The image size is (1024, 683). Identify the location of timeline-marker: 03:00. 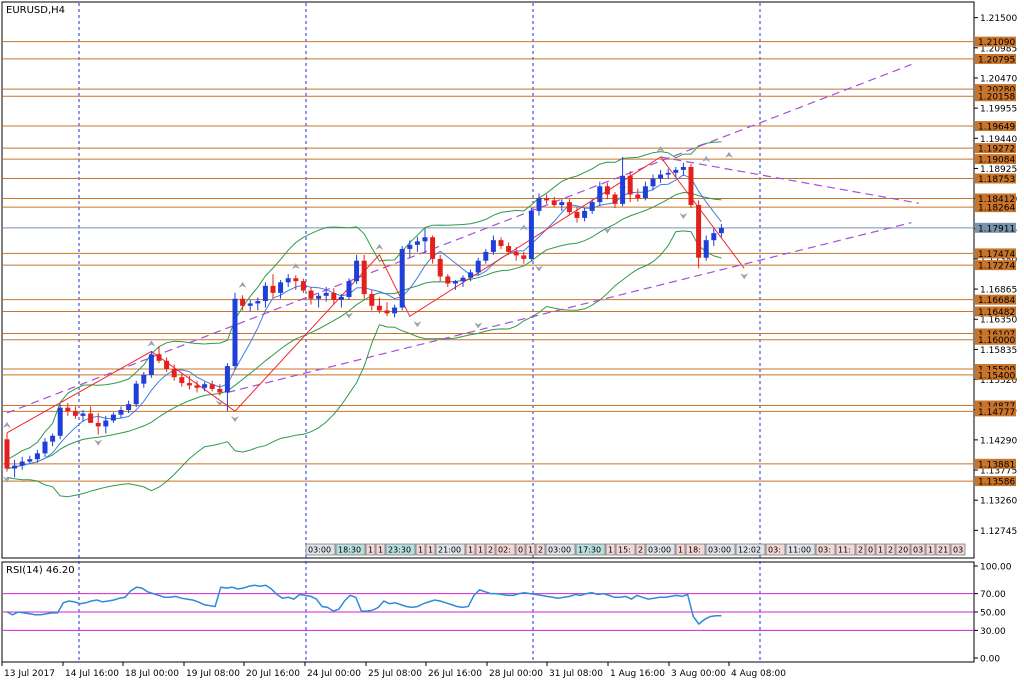
(720, 549).